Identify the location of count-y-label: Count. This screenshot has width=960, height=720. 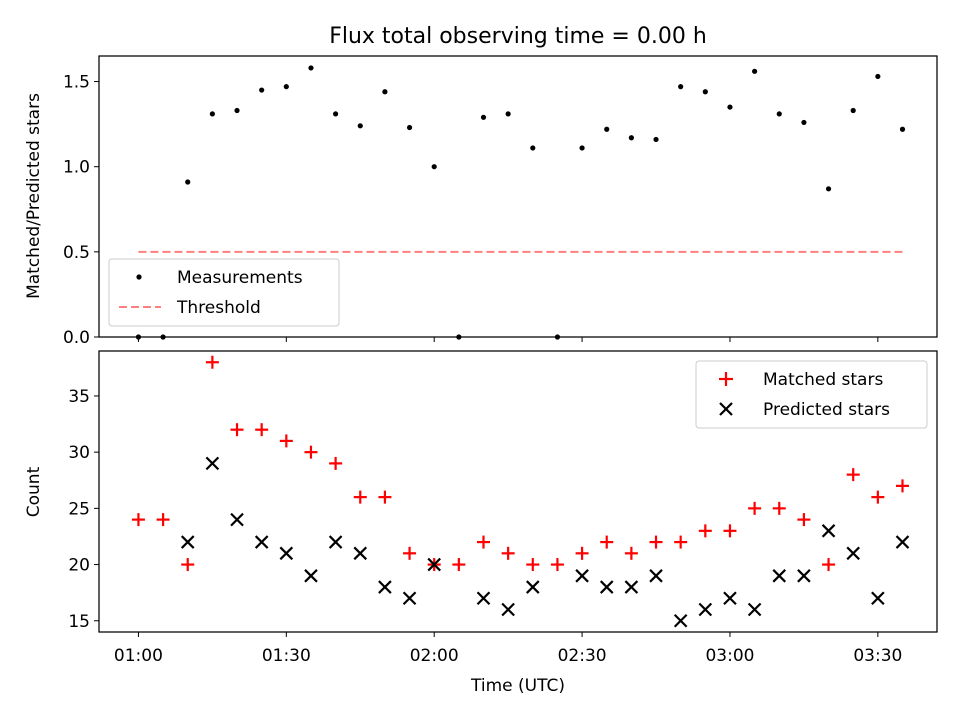
(34, 491).